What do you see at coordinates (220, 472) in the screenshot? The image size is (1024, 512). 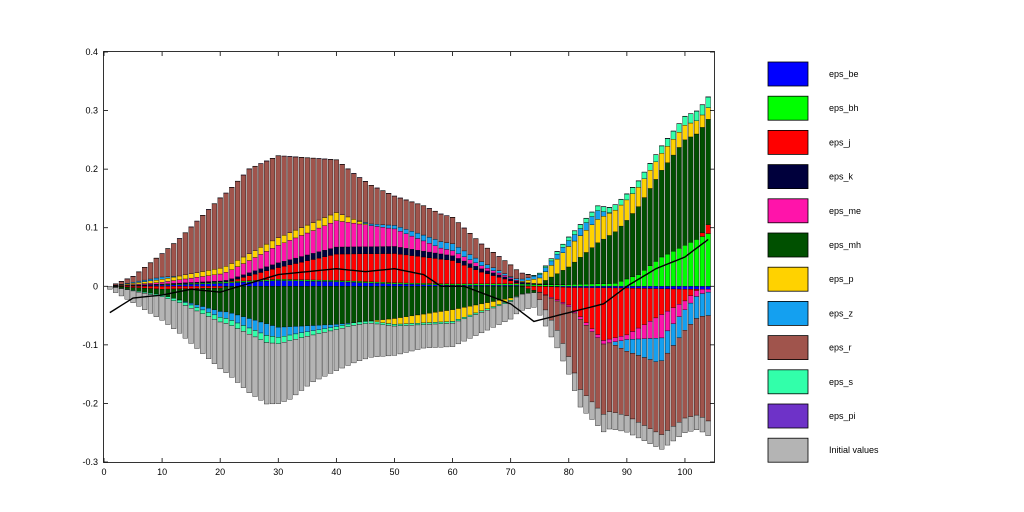 I see `x-tick-label: 20` at bounding box center [220, 472].